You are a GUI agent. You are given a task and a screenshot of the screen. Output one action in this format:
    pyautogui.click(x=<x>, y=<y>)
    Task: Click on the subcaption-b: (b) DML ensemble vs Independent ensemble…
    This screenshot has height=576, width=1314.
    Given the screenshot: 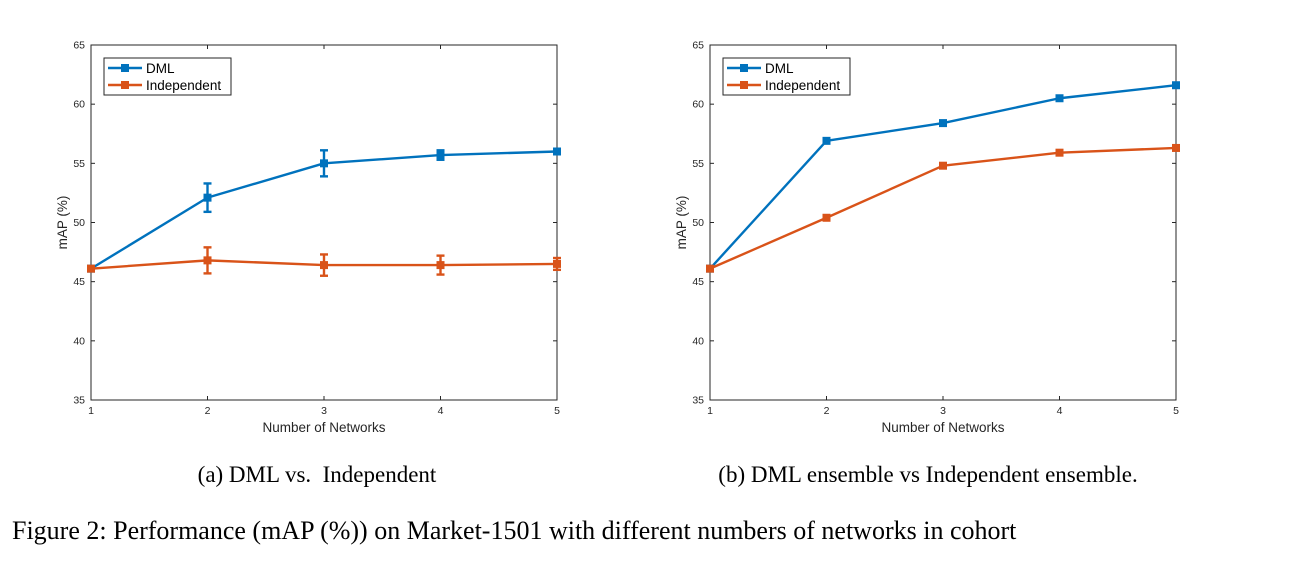 What is the action you would take?
    pyautogui.click(x=927, y=474)
    